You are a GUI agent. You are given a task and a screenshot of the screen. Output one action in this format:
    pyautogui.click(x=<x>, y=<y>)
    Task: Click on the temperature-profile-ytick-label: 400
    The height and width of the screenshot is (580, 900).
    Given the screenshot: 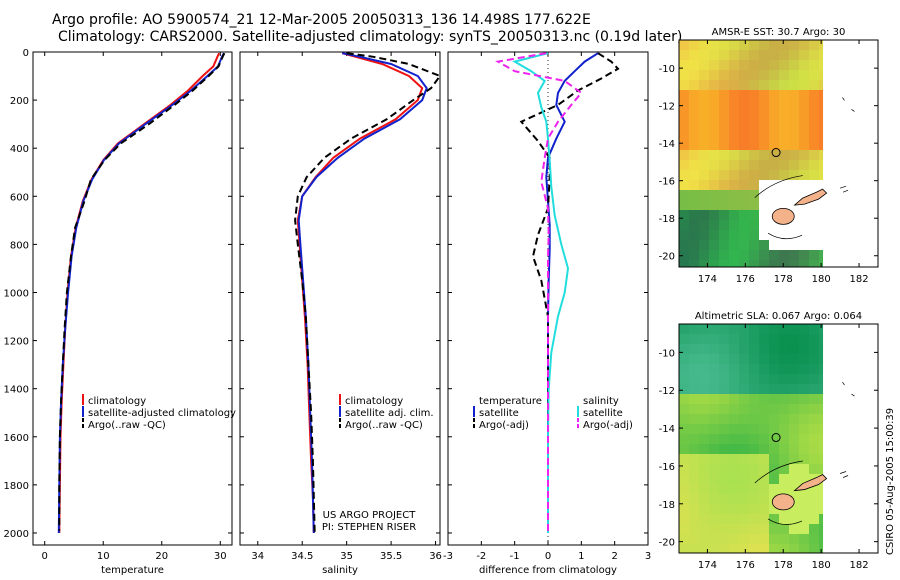 What is the action you would take?
    pyautogui.click(x=19, y=149)
    